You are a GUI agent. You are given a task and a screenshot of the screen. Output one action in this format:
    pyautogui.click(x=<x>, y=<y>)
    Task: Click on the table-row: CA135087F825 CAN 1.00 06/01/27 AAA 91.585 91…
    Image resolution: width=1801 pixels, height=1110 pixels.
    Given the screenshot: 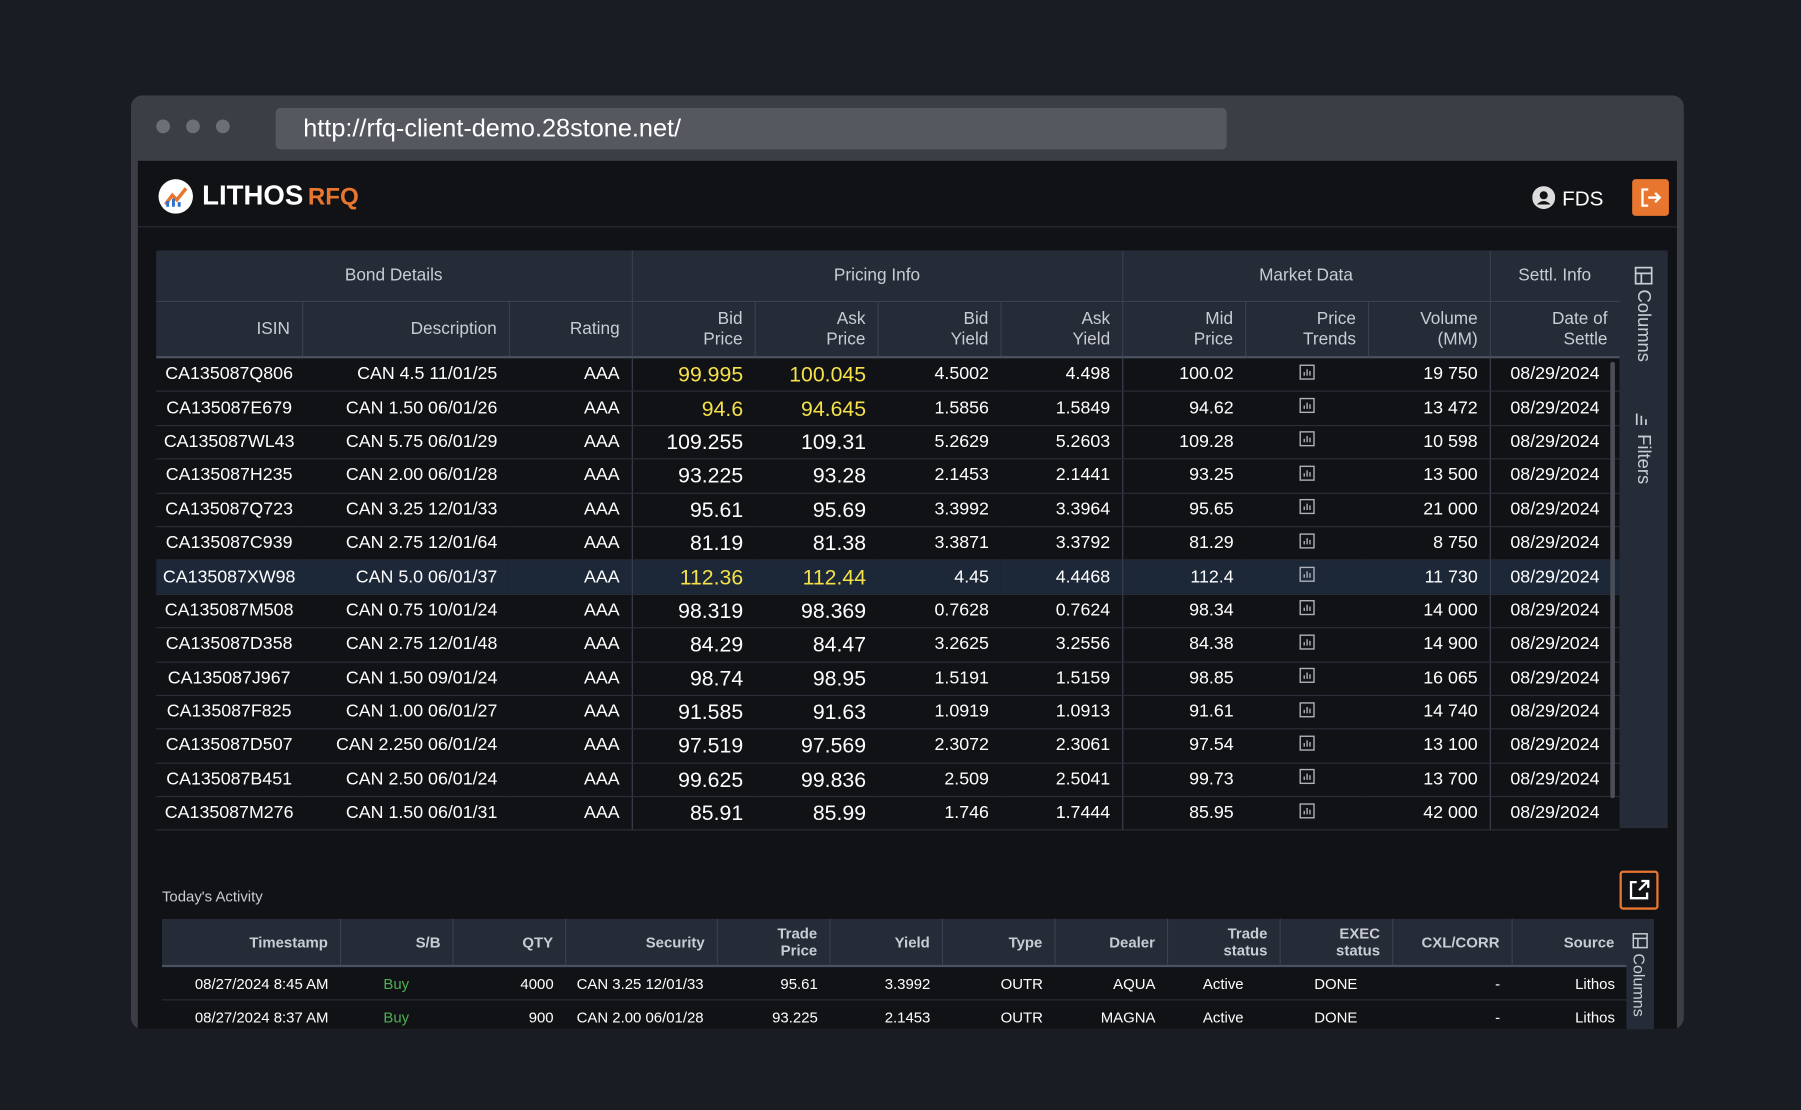 What is the action you would take?
    pyautogui.click(x=888, y=712)
    